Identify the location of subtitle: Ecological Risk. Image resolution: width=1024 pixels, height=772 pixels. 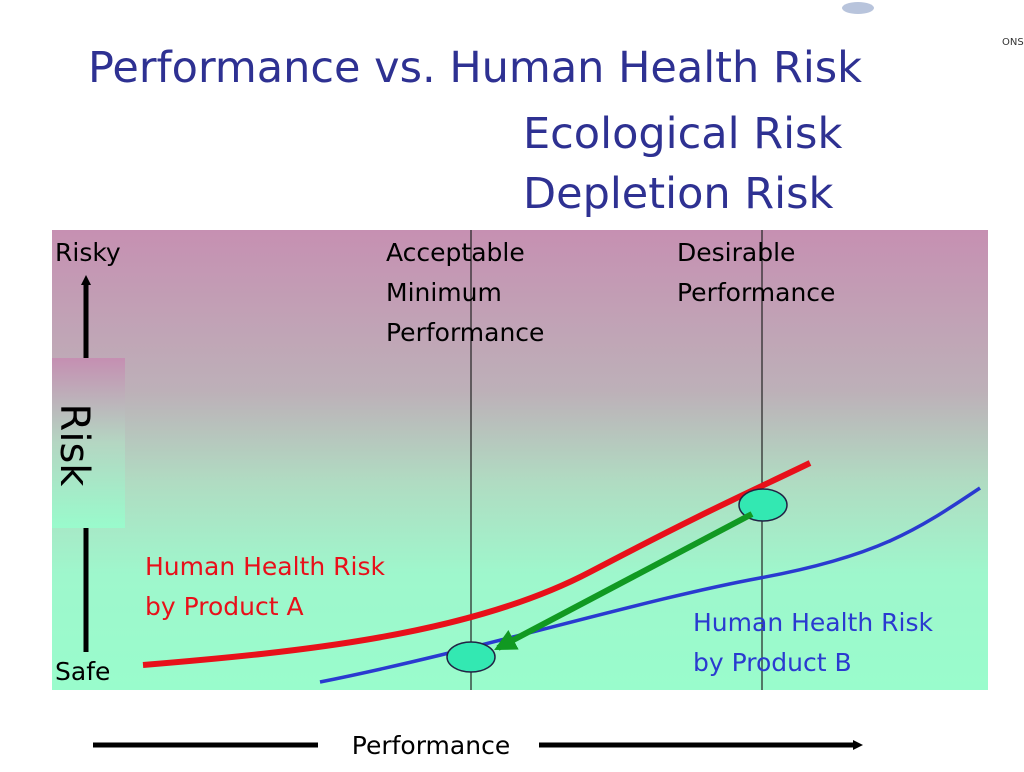
(682, 134).